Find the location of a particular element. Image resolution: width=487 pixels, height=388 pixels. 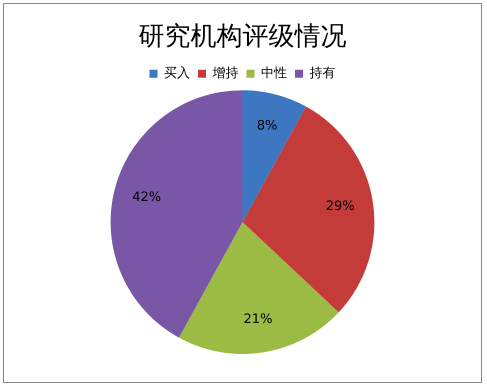

legend-label: 增持 is located at coordinates (225, 74).